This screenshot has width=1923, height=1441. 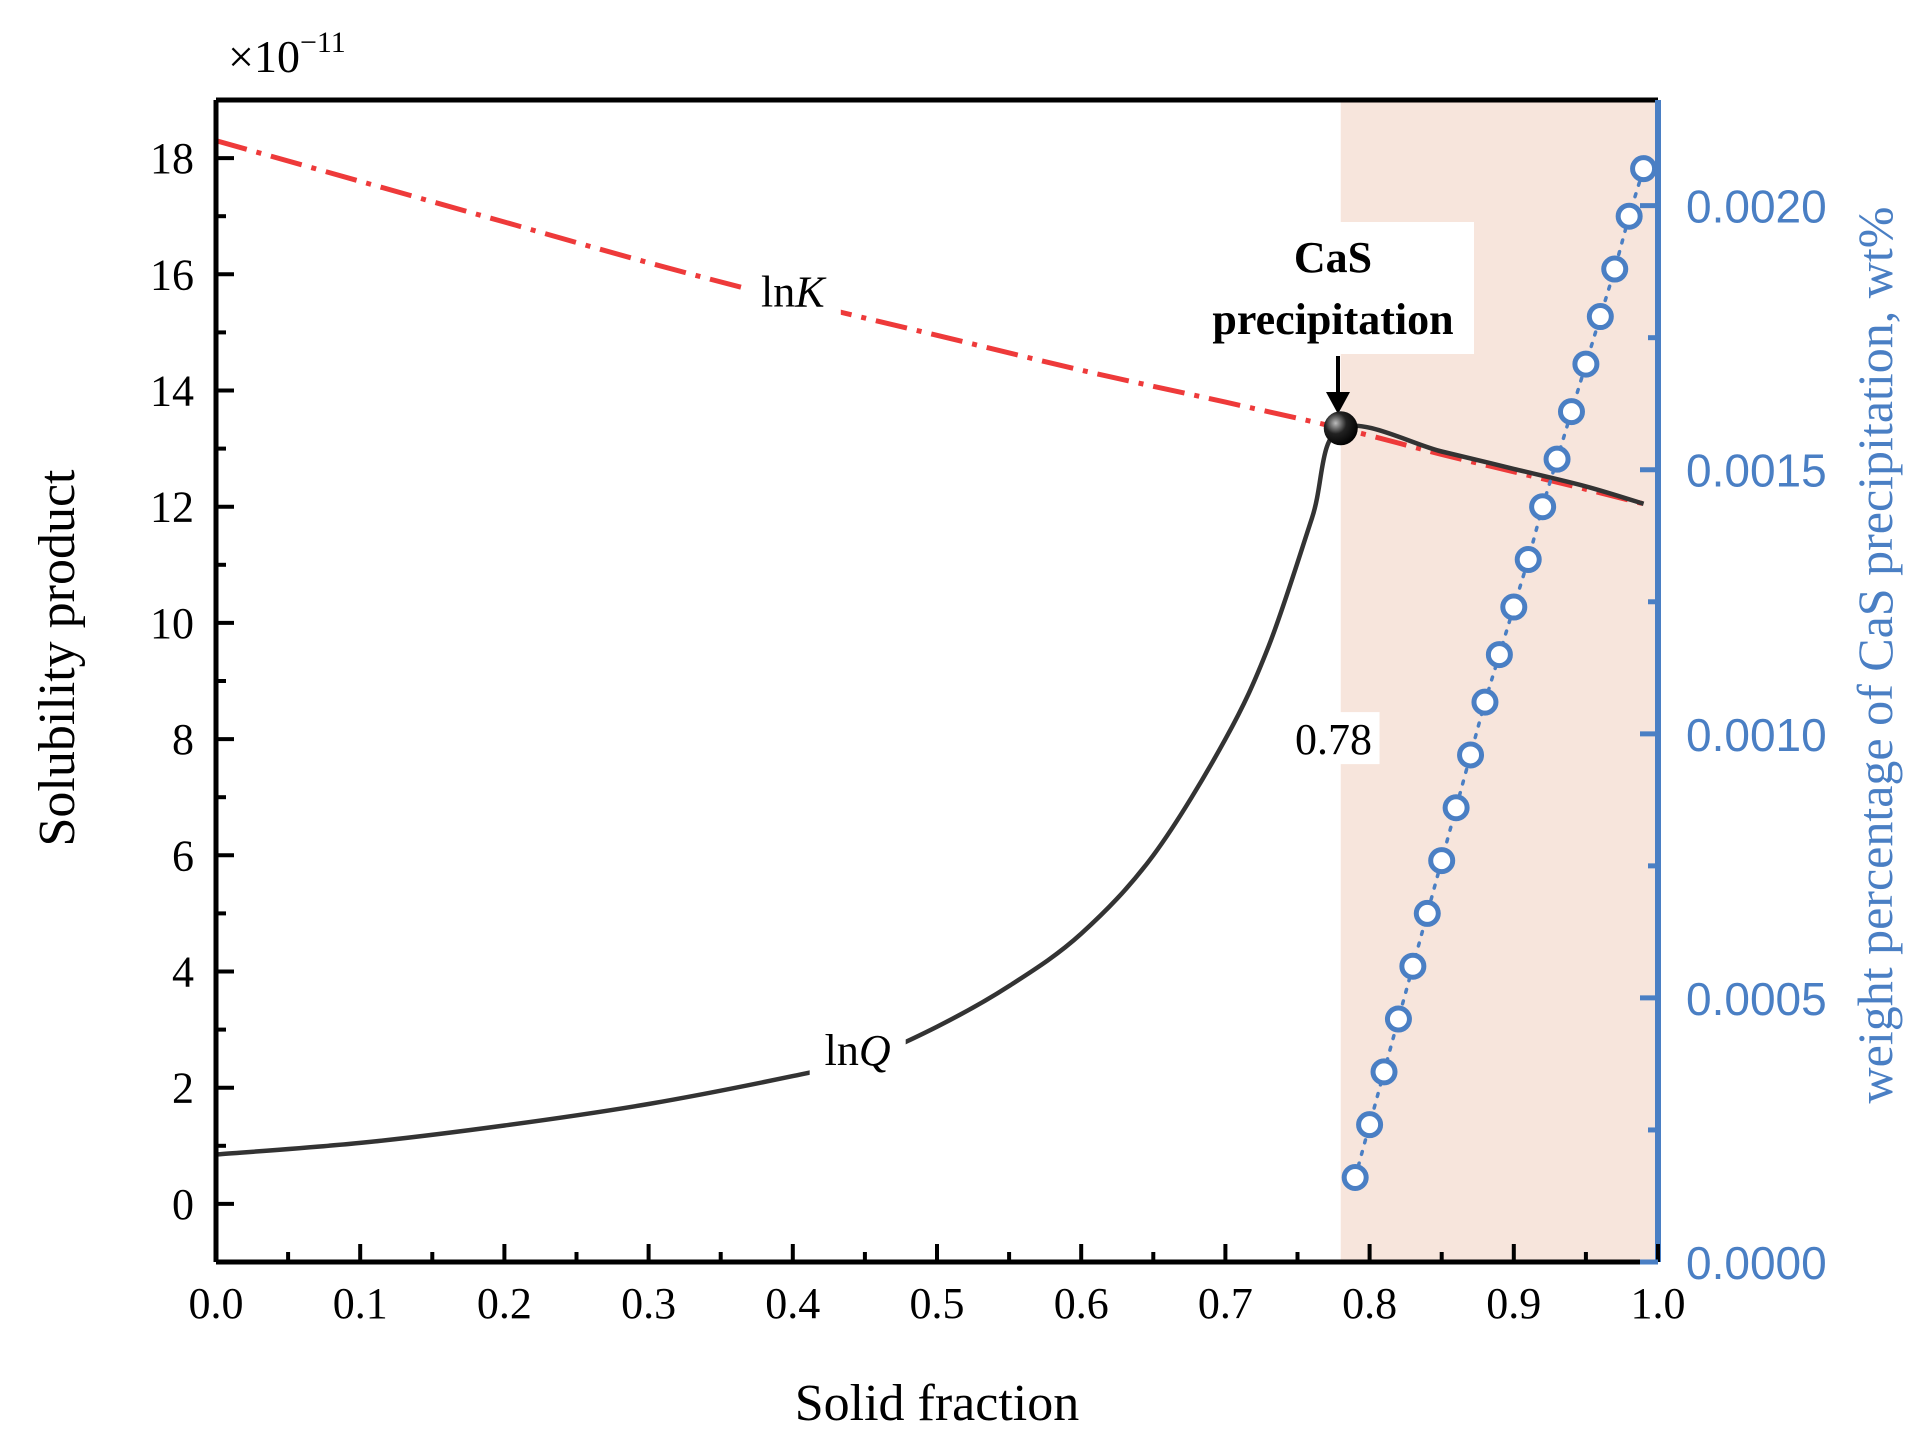 What do you see at coordinates (1513, 1303) in the screenshot?
I see `x-tick-label: 0.9` at bounding box center [1513, 1303].